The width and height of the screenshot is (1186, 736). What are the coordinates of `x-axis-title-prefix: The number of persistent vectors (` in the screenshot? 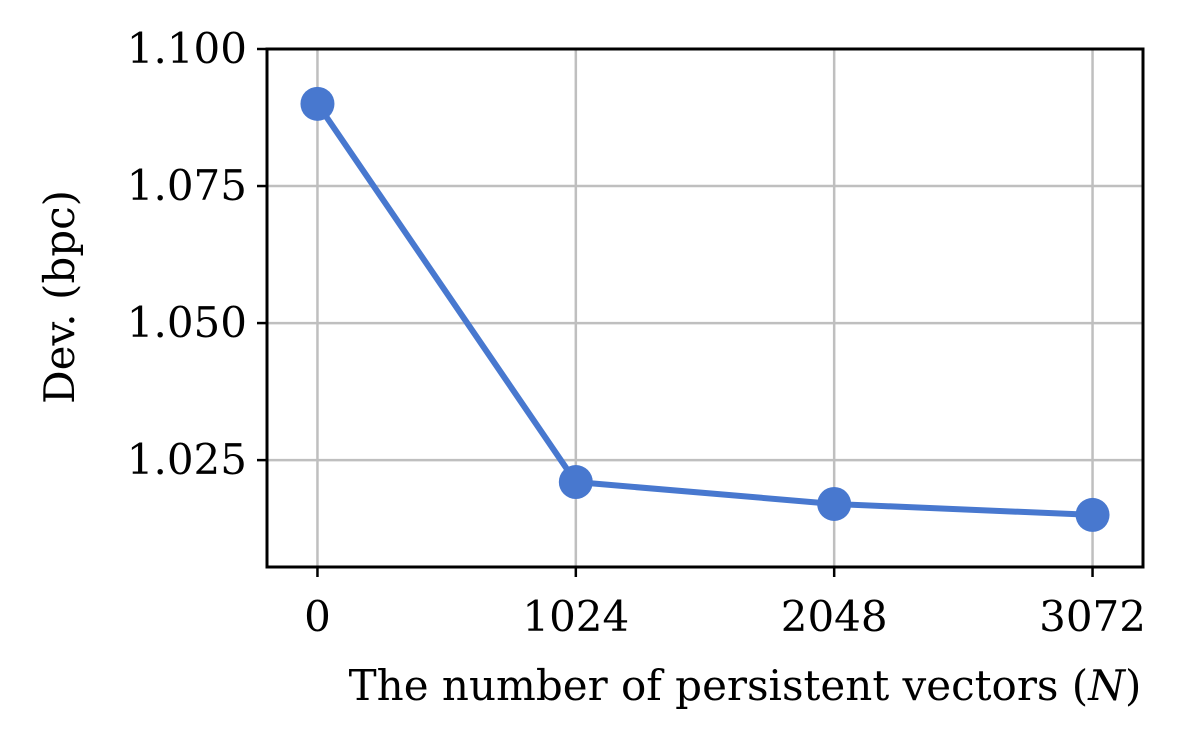 It's located at (719, 685).